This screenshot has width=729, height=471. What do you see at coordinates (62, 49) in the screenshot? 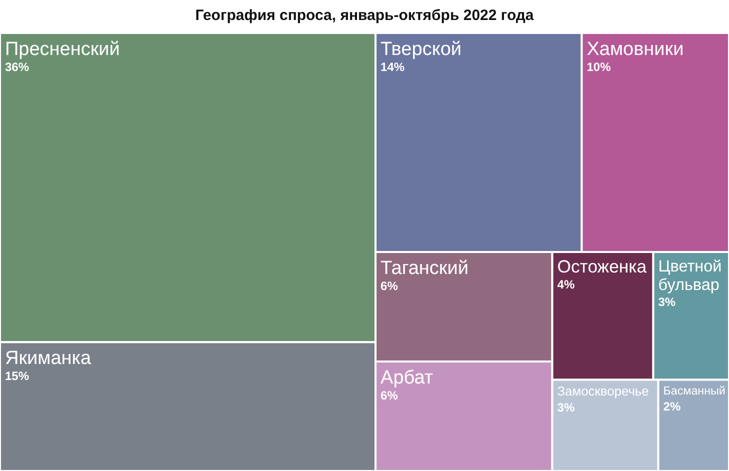
I see `category-label: Пресненский` at bounding box center [62, 49].